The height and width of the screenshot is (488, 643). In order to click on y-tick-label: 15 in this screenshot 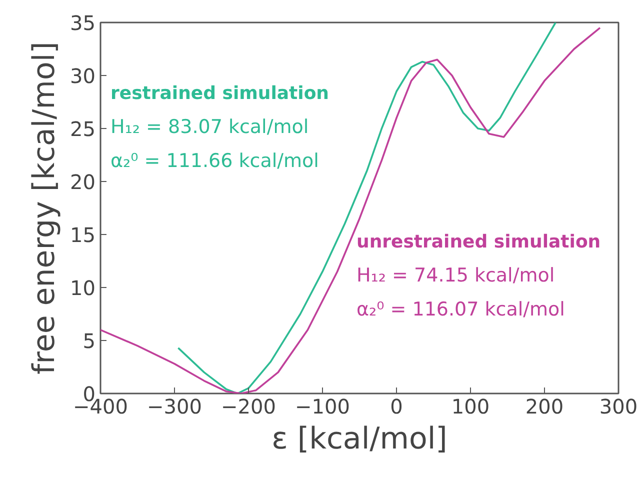, I will do `click(83, 235)`.